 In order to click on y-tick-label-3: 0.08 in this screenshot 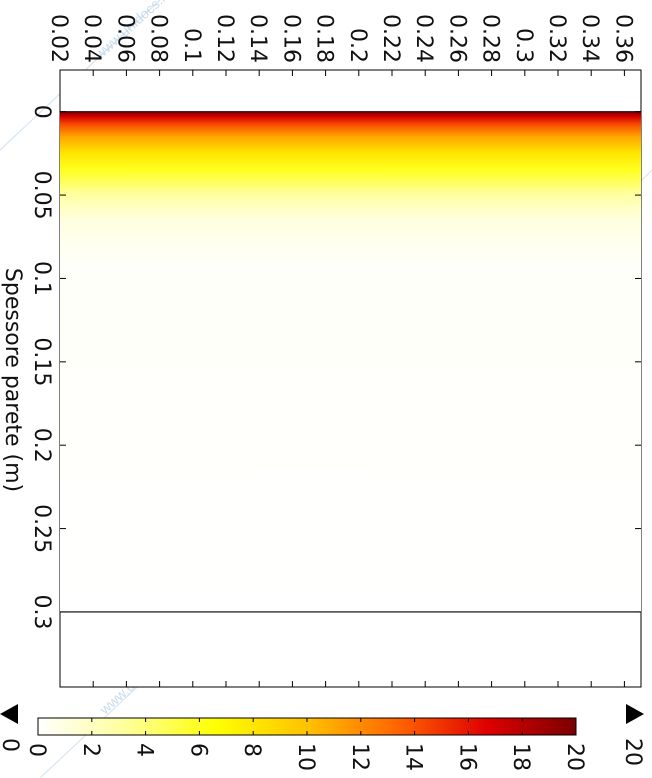, I will do `click(158, 38)`.